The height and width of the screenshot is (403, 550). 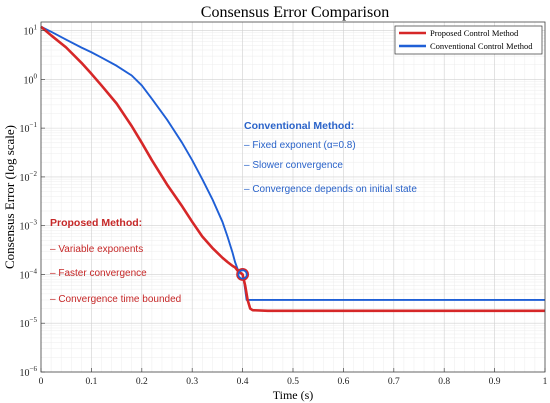 I want to click on y-tick-label: 10⁻⁵, so click(x=29, y=323).